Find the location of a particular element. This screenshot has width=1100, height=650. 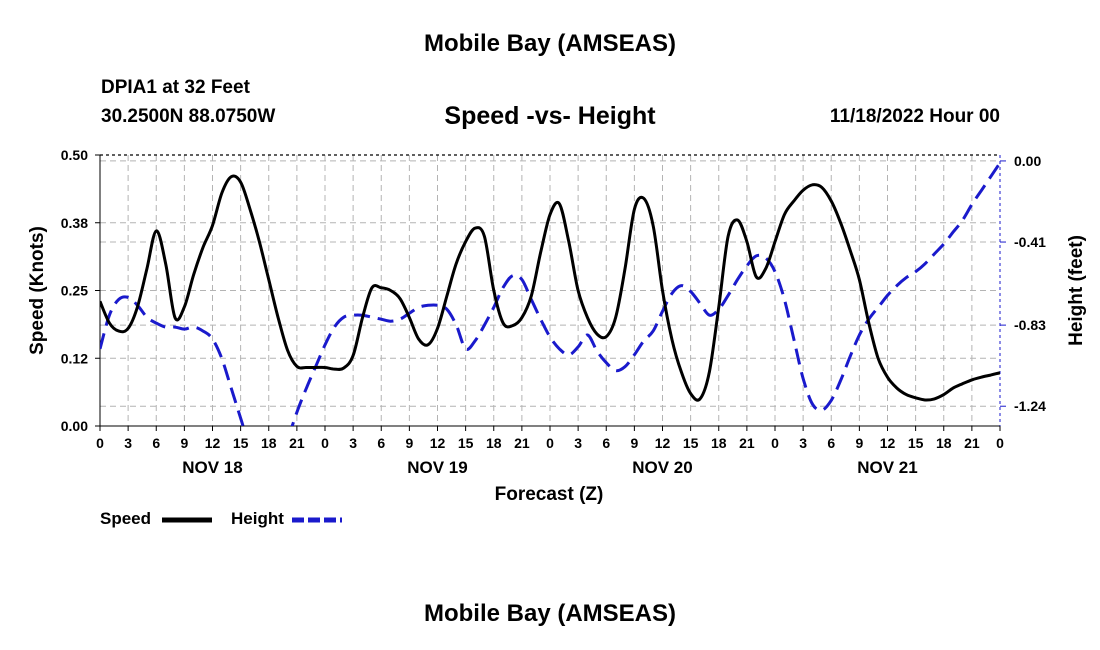

y-tick-label: 0.00 is located at coordinates (74, 426).